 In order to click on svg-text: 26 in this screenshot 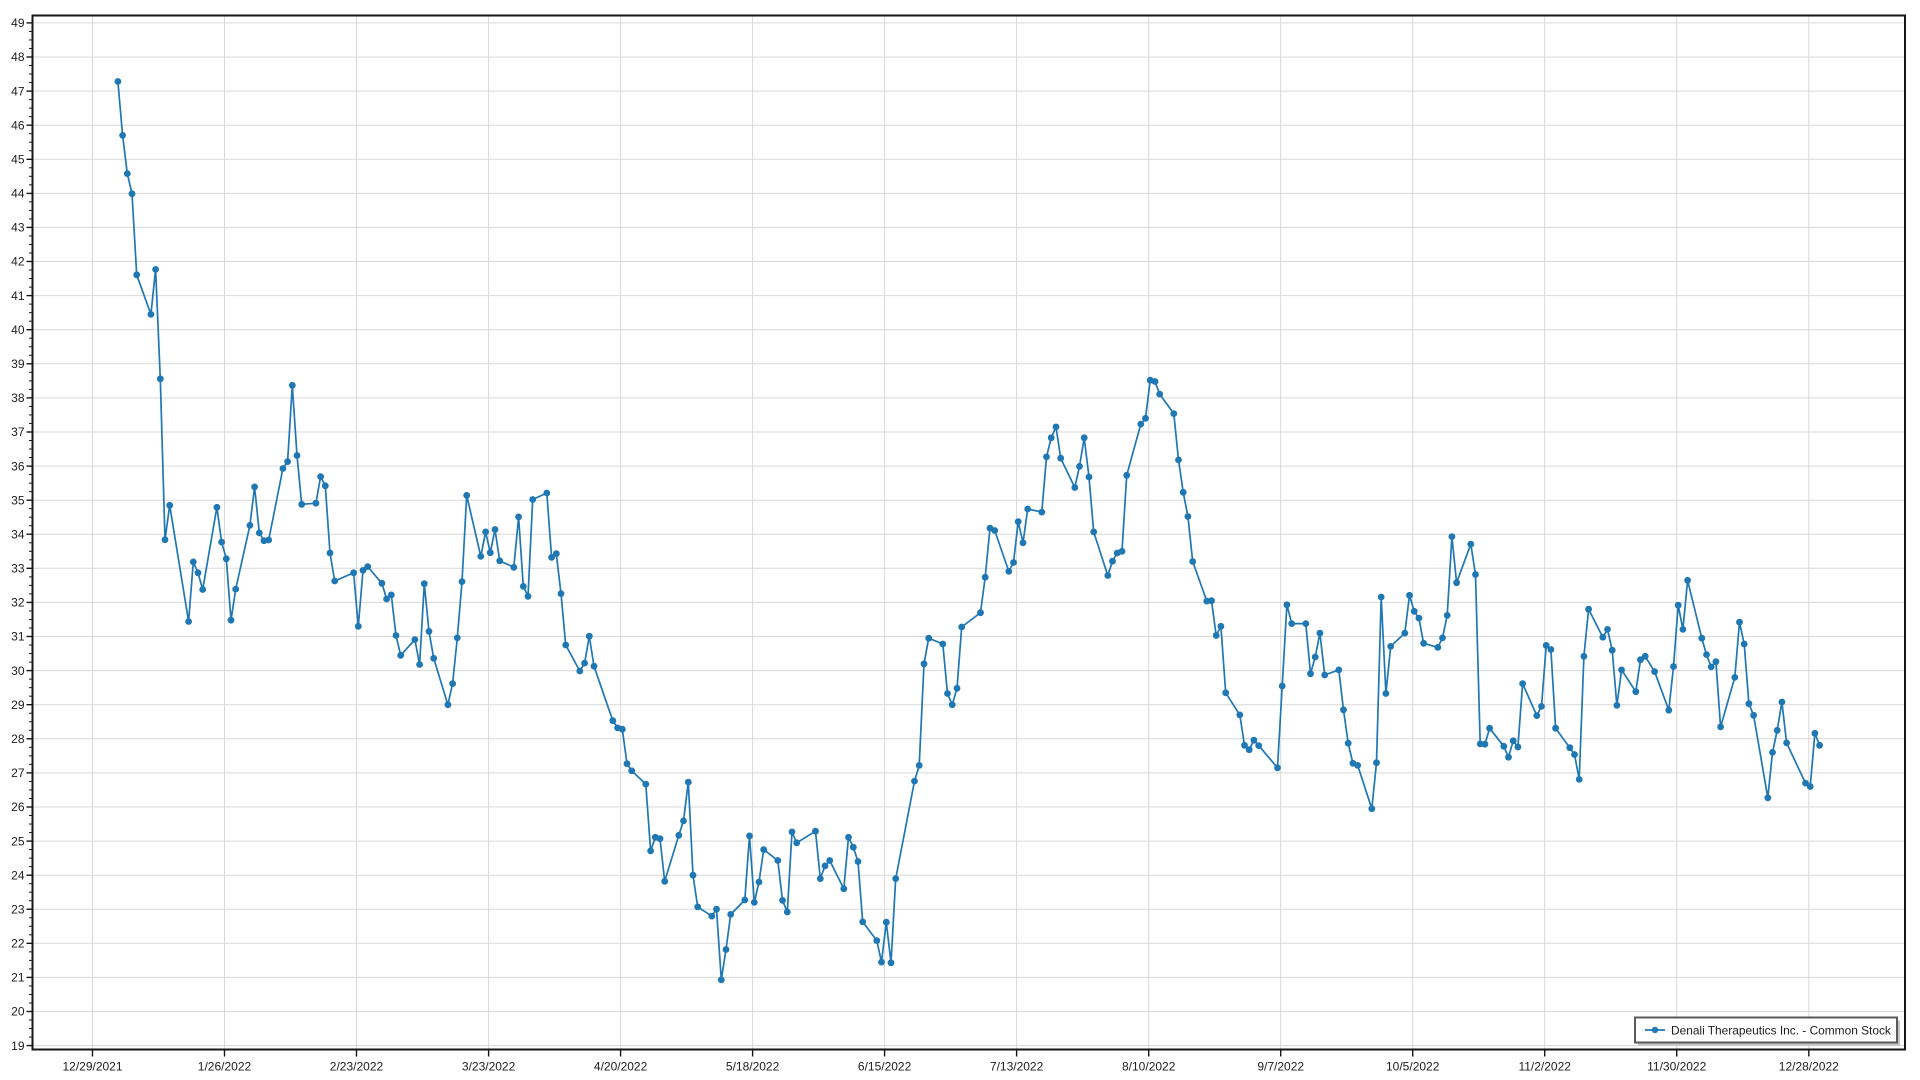, I will do `click(18, 807)`.